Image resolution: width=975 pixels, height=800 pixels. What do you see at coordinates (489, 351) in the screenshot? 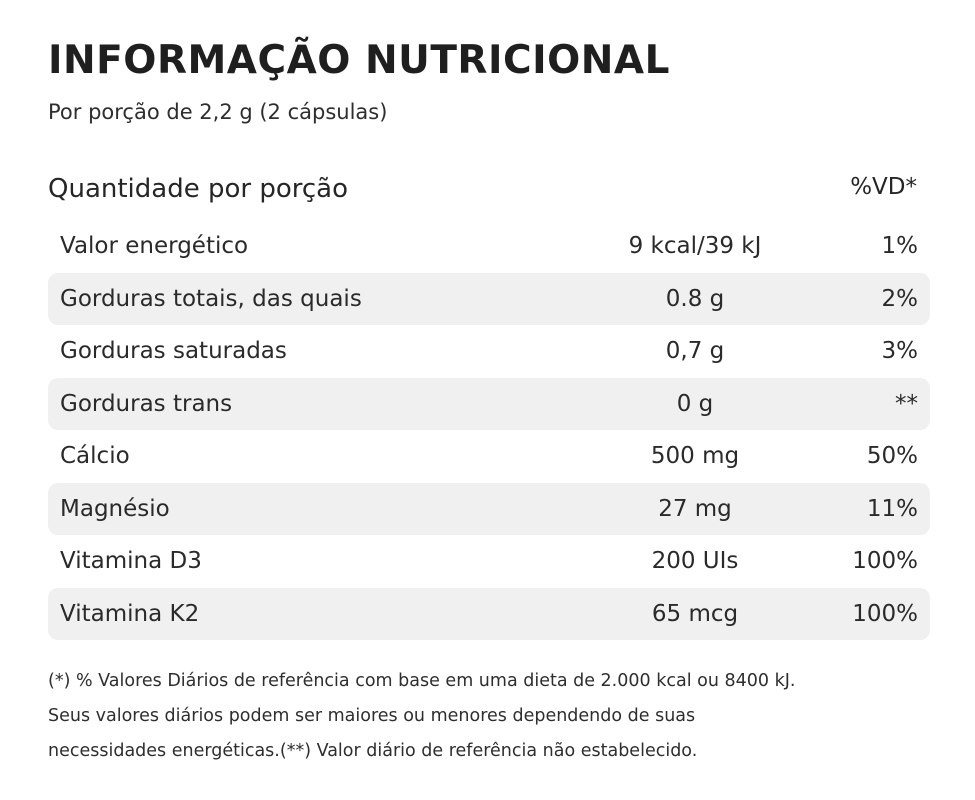
I see `table-row: Gorduras saturadas 0,7 g 3%` at bounding box center [489, 351].